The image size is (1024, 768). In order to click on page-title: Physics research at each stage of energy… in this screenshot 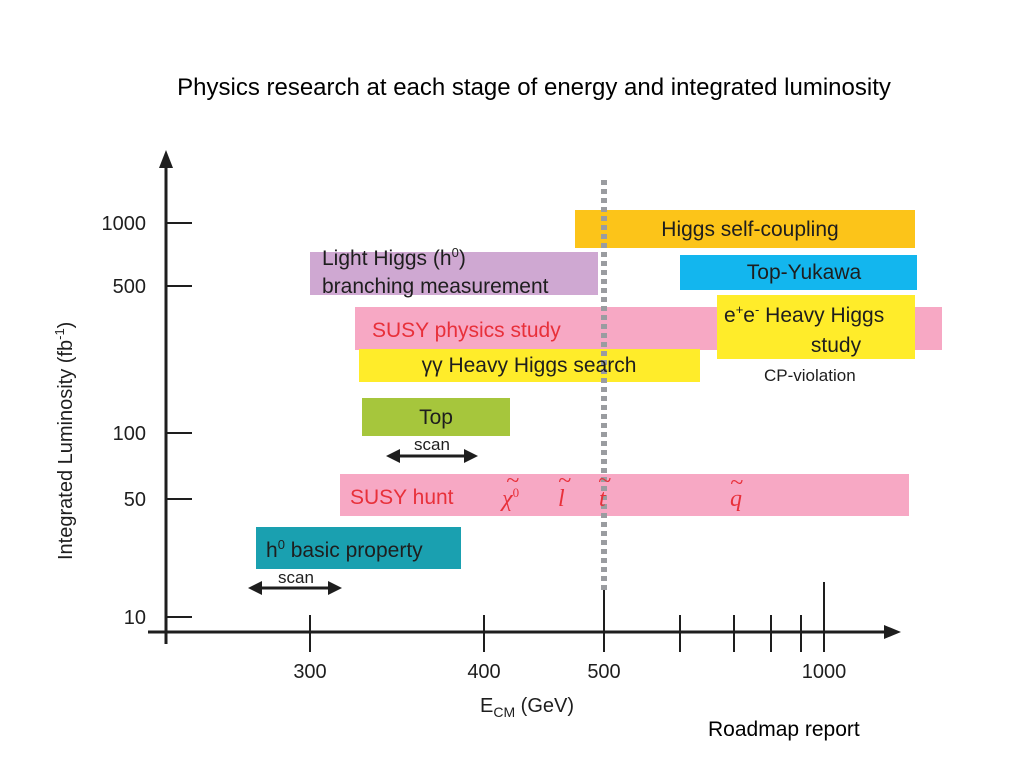, I will do `click(534, 87)`.